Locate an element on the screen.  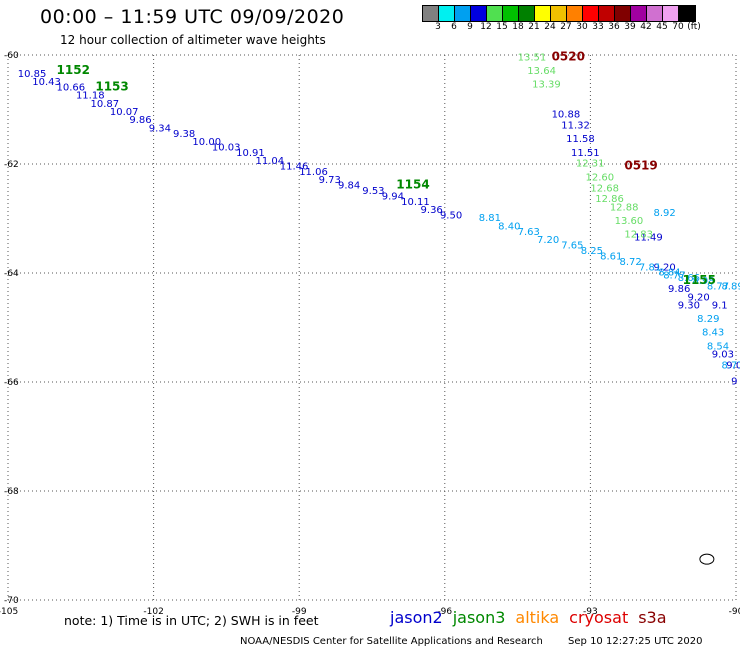
wave-height-value: 10.88 is located at coordinates (566, 115).